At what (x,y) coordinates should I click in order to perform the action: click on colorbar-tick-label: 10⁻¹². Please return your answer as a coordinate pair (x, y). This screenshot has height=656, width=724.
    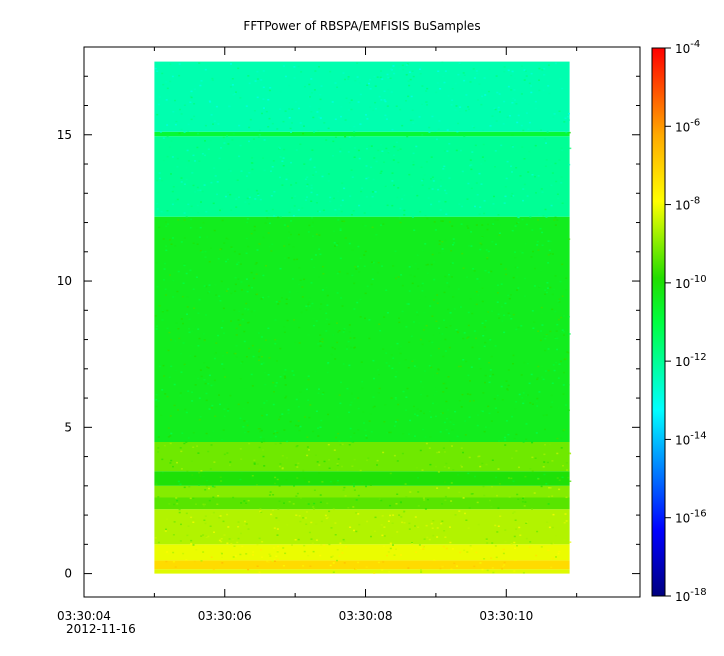
    Looking at the image, I should click on (691, 360).